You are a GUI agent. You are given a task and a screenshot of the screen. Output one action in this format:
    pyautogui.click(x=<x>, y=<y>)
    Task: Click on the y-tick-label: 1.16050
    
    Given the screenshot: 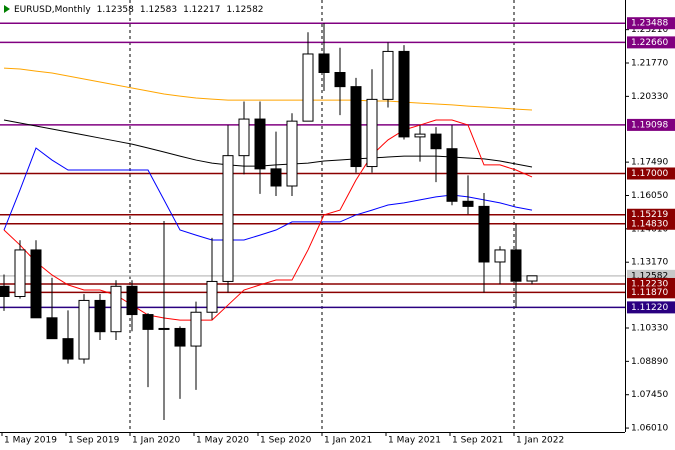 What is the action you would take?
    pyautogui.click(x=649, y=196)
    